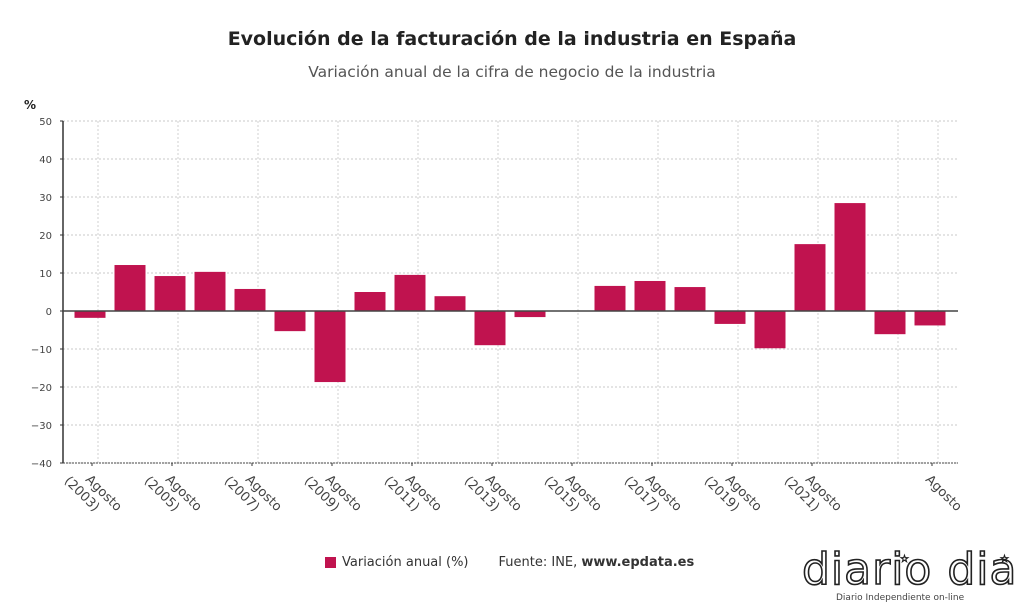 Image resolution: width=1024 pixels, height=602 pixels. What do you see at coordinates (45, 198) in the screenshot?
I see `y-tick-label: 30` at bounding box center [45, 198].